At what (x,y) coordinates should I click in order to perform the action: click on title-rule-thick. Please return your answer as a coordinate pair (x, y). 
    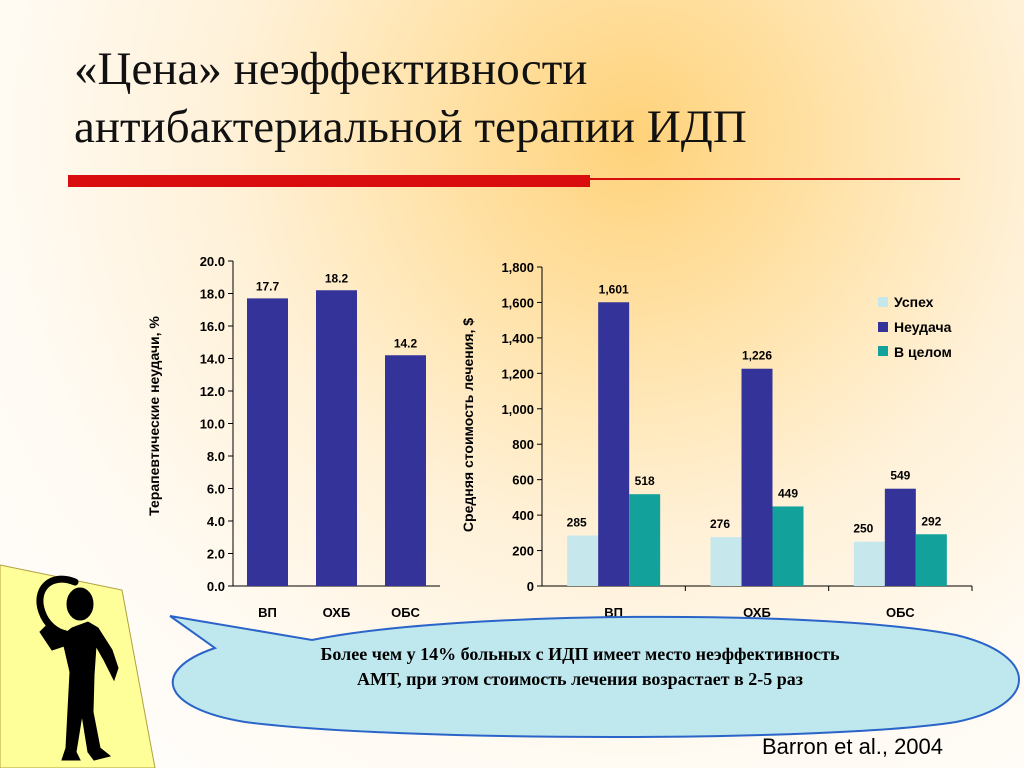
    Looking at the image, I should click on (329, 181).